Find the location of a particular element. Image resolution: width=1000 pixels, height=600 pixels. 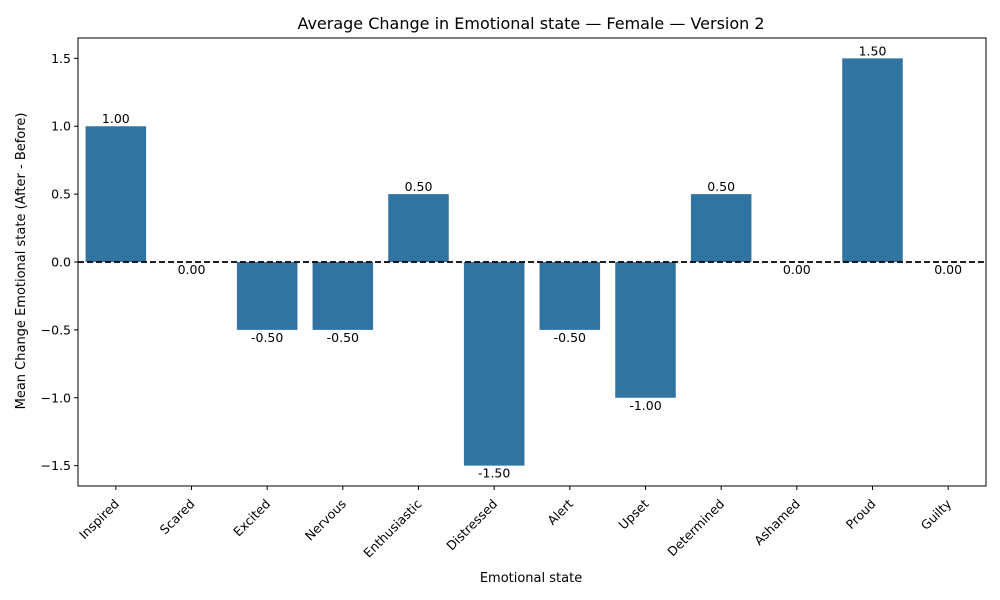

x-tick-label: Upset is located at coordinates (633, 514).